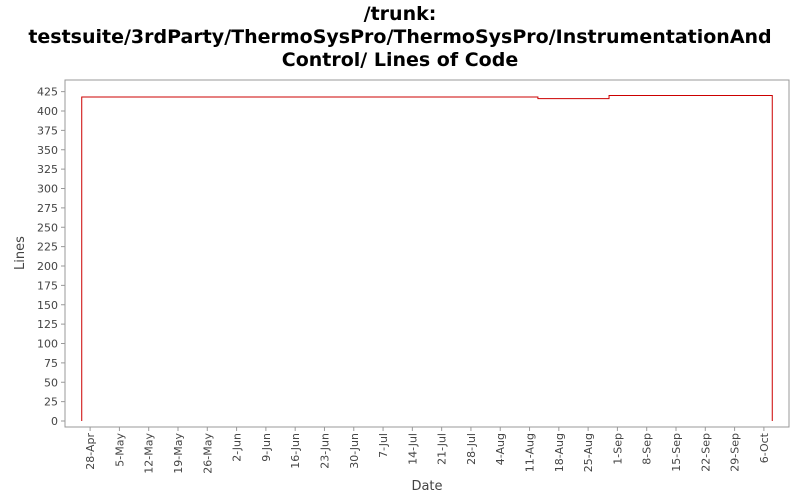 The image size is (800, 504). Describe the element at coordinates (400, 14) in the screenshot. I see `chart-title: /trunk:` at that location.